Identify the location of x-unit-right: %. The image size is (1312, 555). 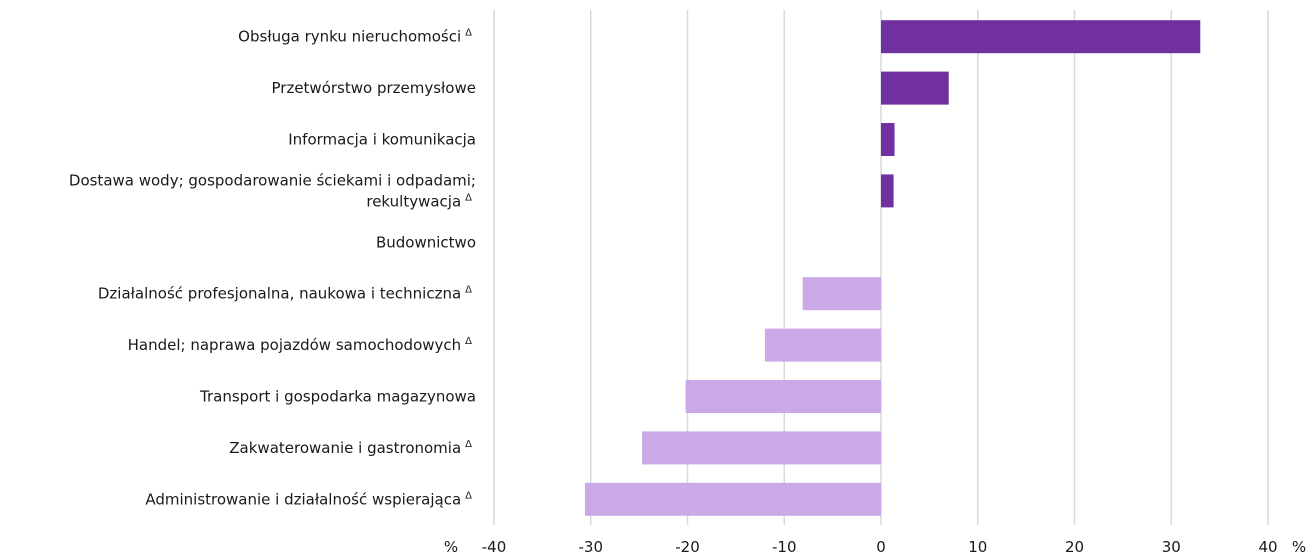
(1299, 546).